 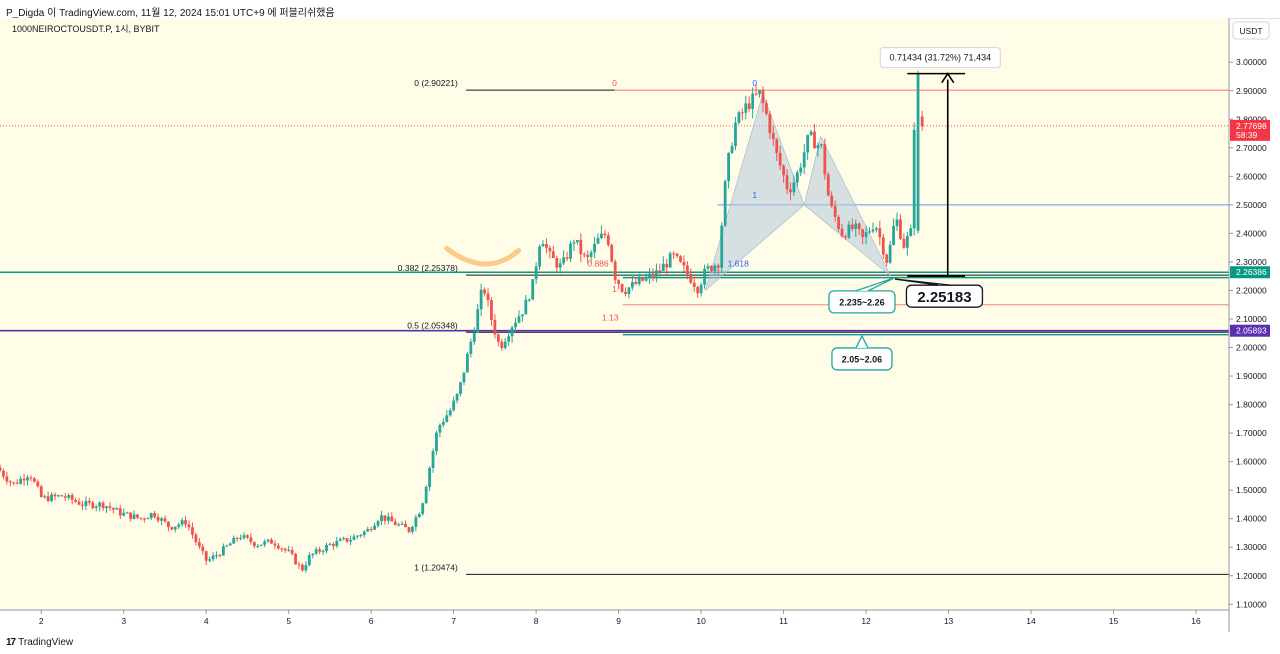 What do you see at coordinates (1251, 433) in the screenshot?
I see `price-tick-label: 1.70000` at bounding box center [1251, 433].